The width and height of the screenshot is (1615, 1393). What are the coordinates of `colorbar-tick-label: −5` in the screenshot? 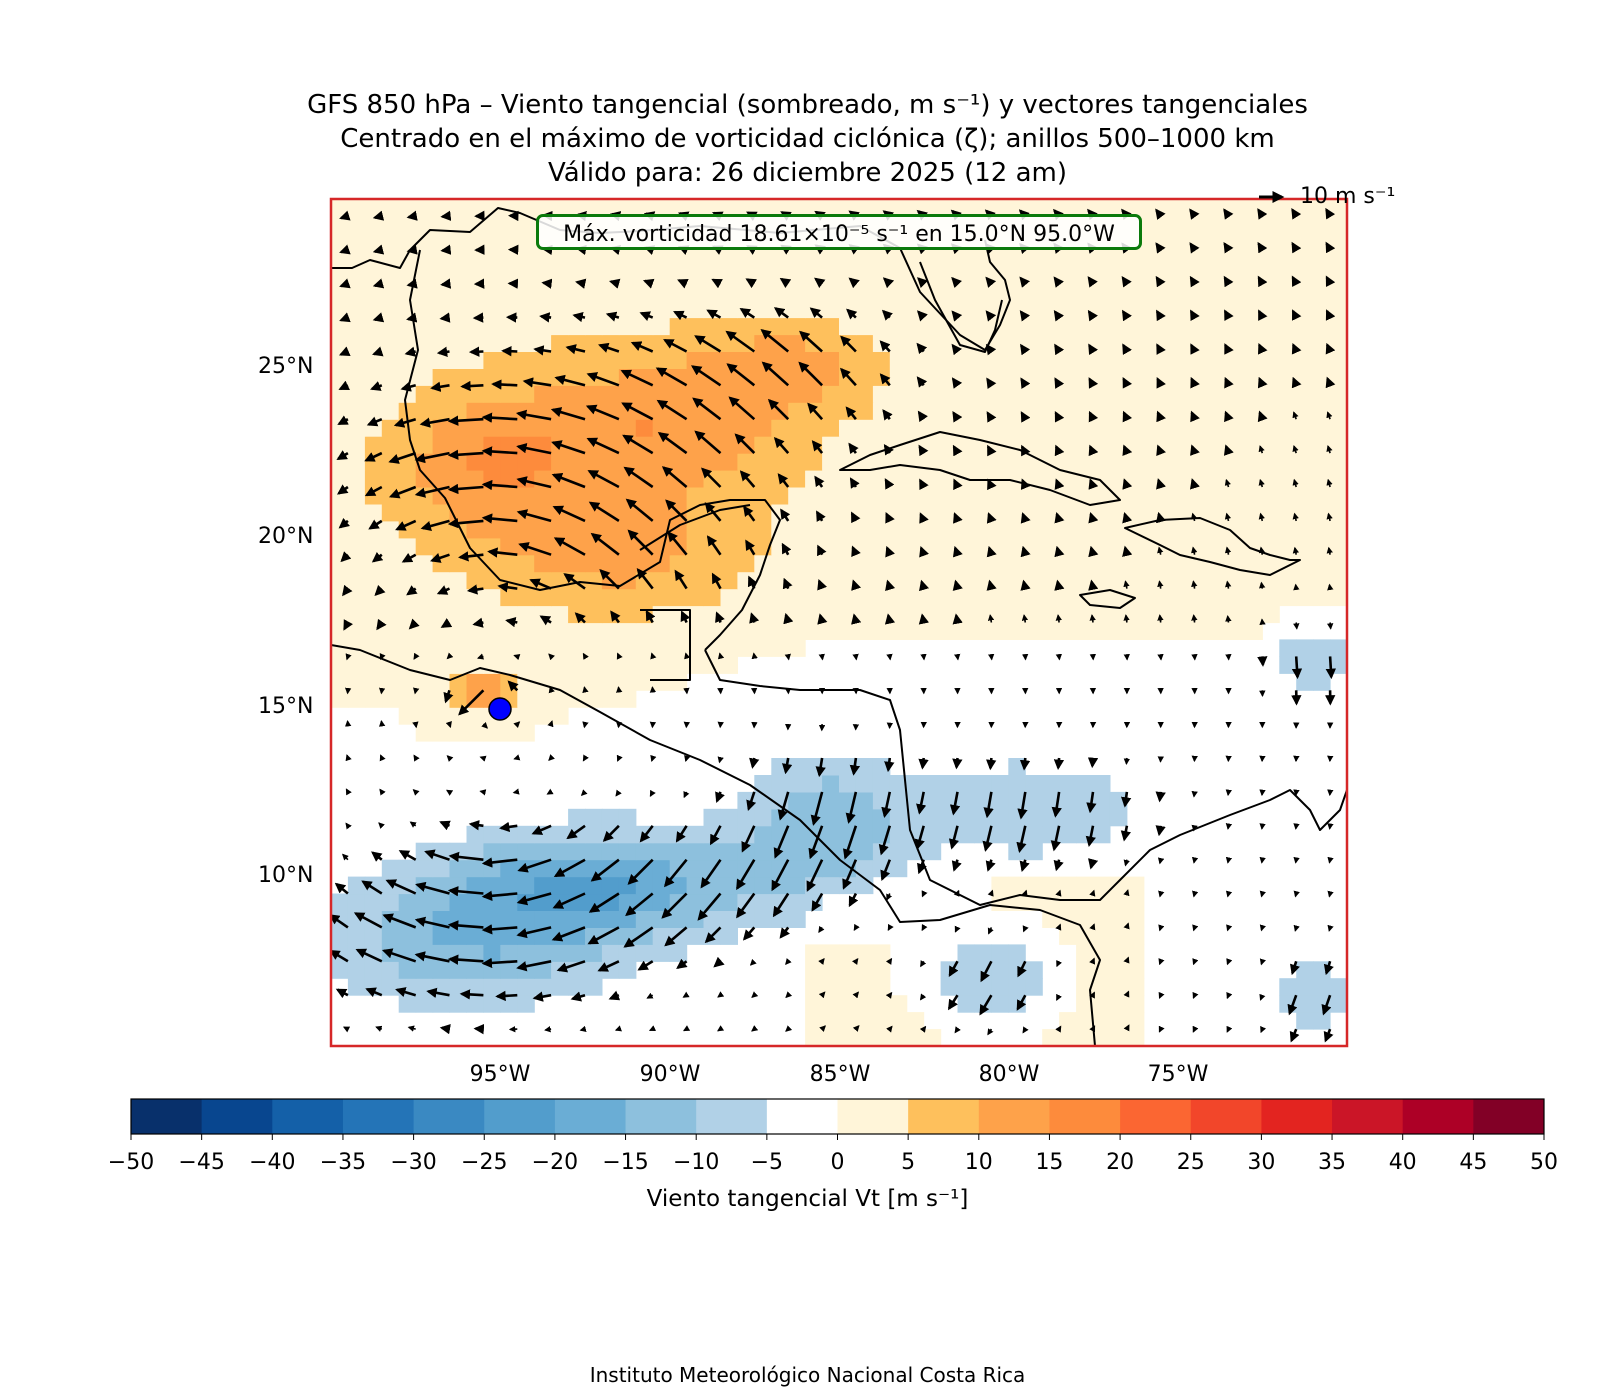 It's located at (767, 1162).